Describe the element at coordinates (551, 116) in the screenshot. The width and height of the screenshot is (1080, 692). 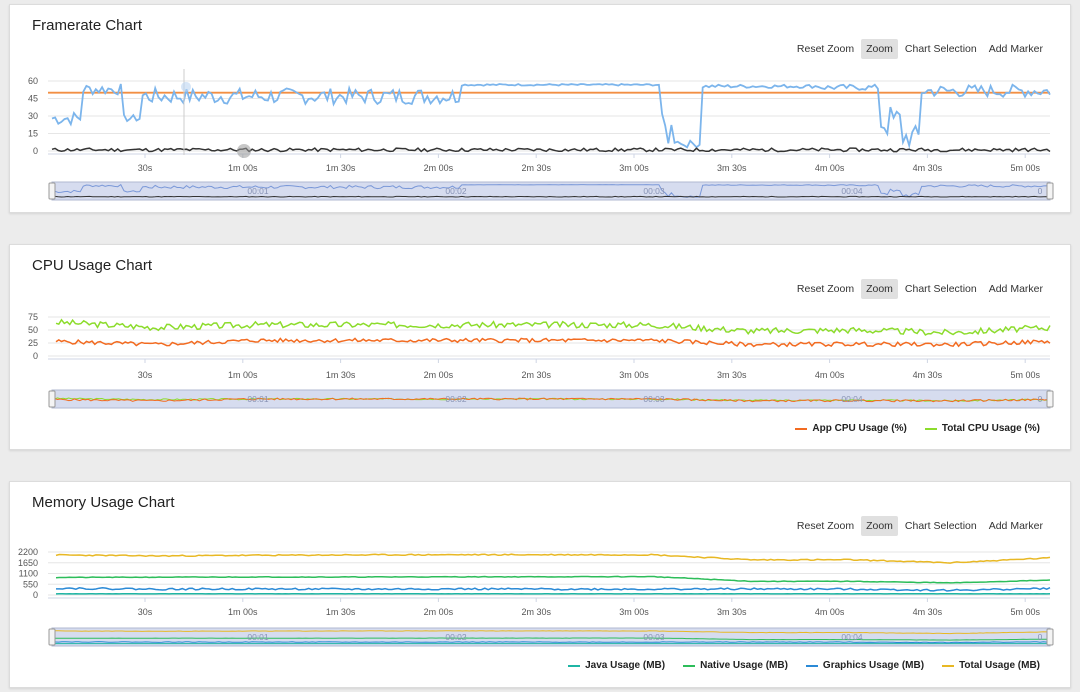
I see `fps-series-line` at that location.